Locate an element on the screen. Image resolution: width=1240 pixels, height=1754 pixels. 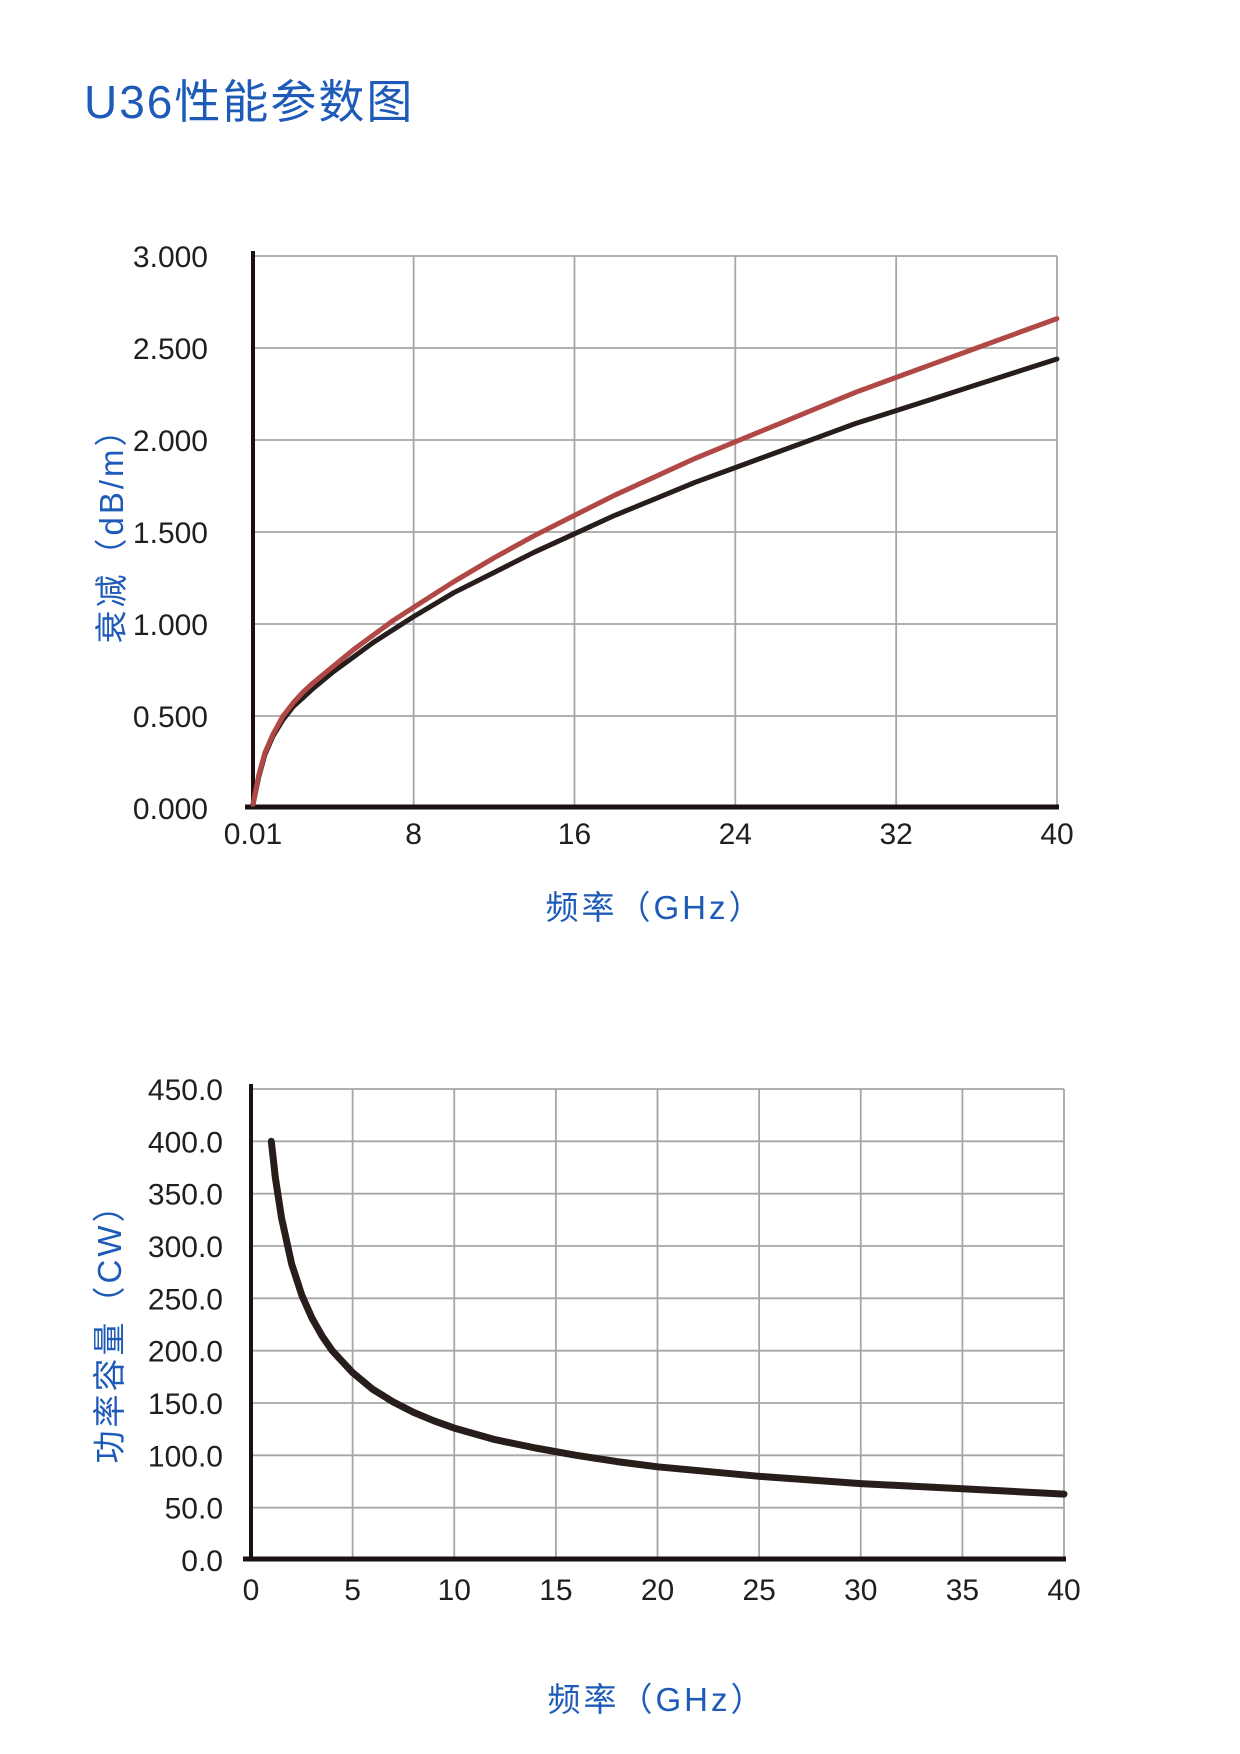
attenuation-x-axis-title: 频率（GHz） is located at coordinates (655, 907).